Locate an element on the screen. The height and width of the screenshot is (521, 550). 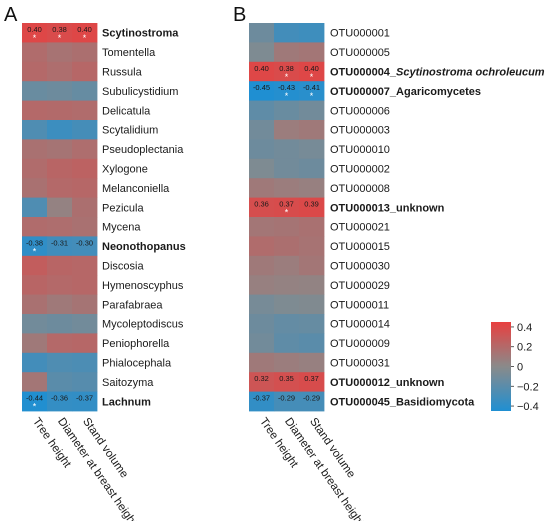
row-label: OTU000005 is located at coordinates (360, 53).